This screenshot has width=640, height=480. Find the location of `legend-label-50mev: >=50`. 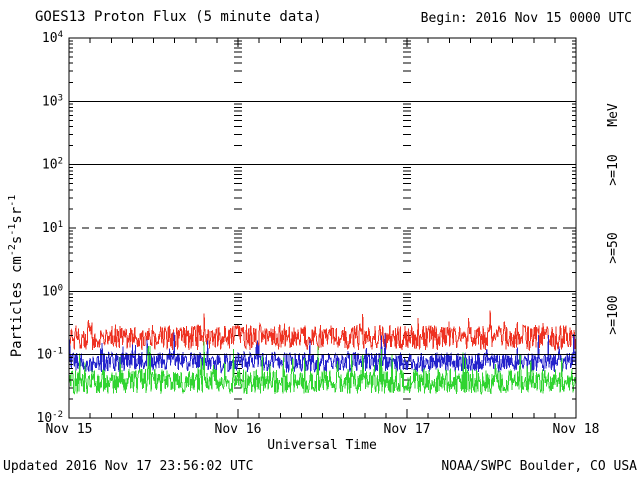

legend-label-50mev: >=50 is located at coordinates (613, 247).